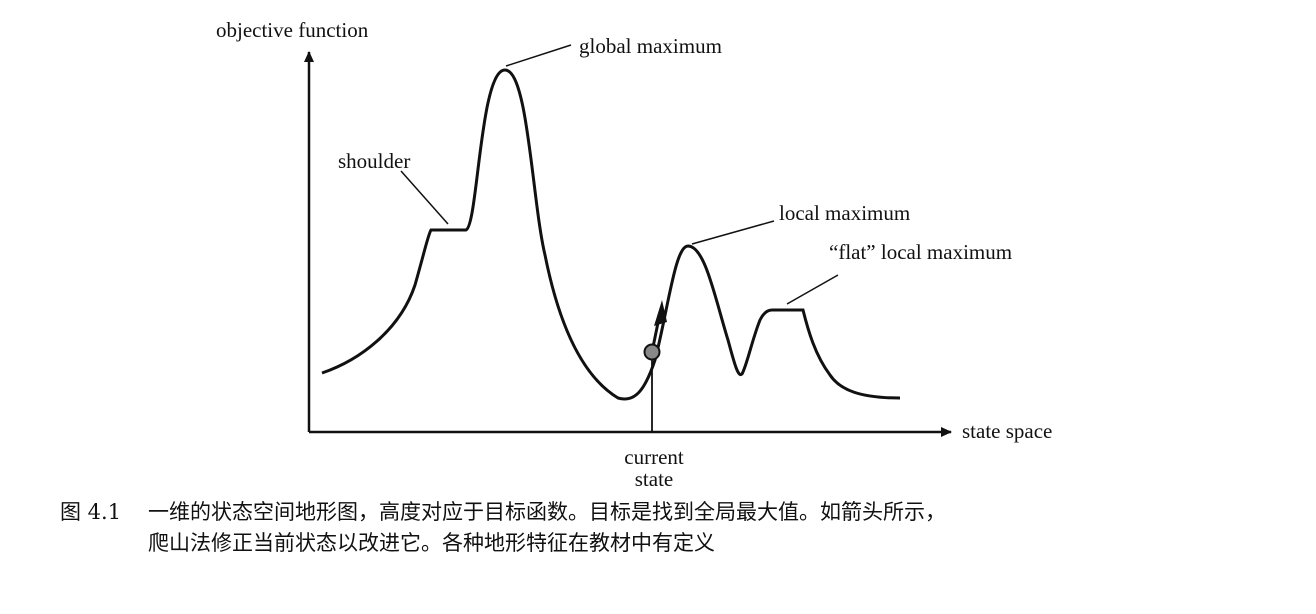  I want to click on global-maximum-label: global maximum, so click(650, 46).